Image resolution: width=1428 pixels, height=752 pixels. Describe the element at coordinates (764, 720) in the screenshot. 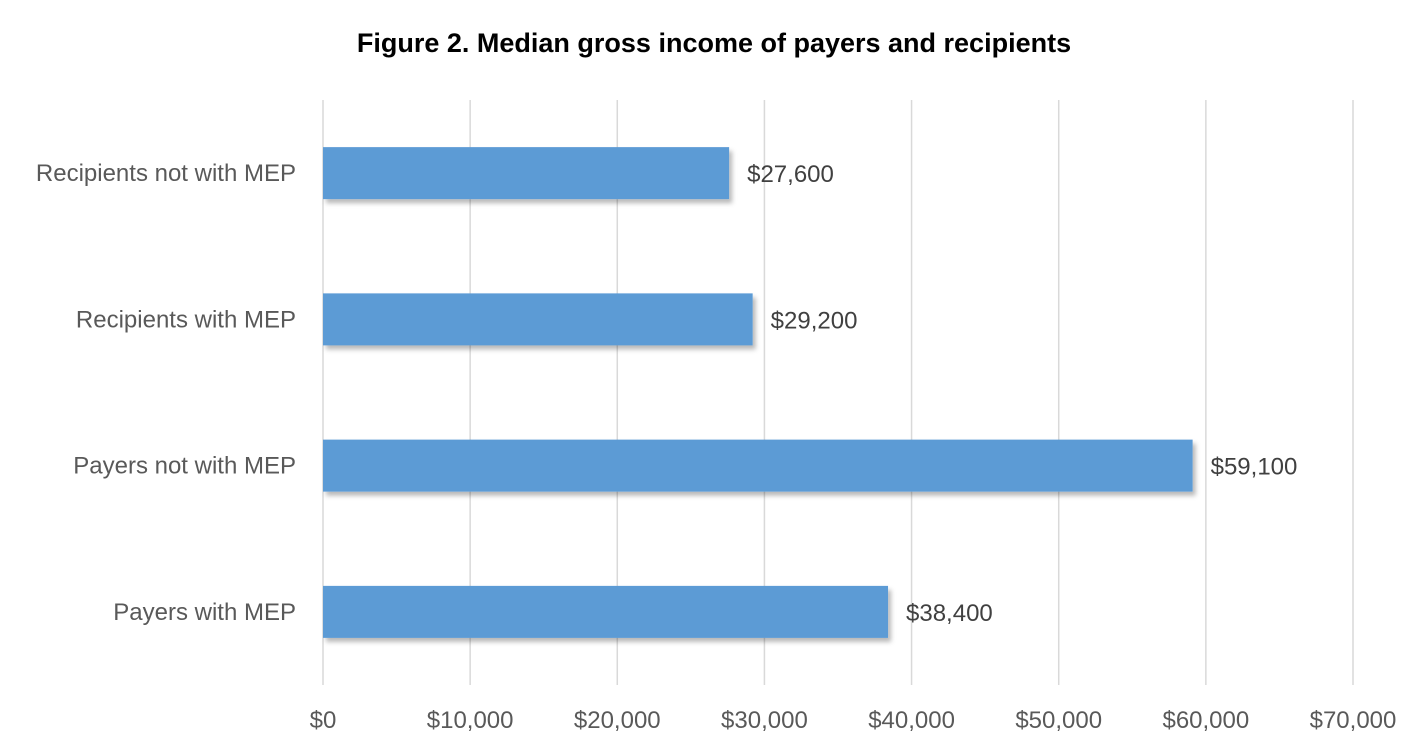

I see `x-tick-label: $30,000` at that location.